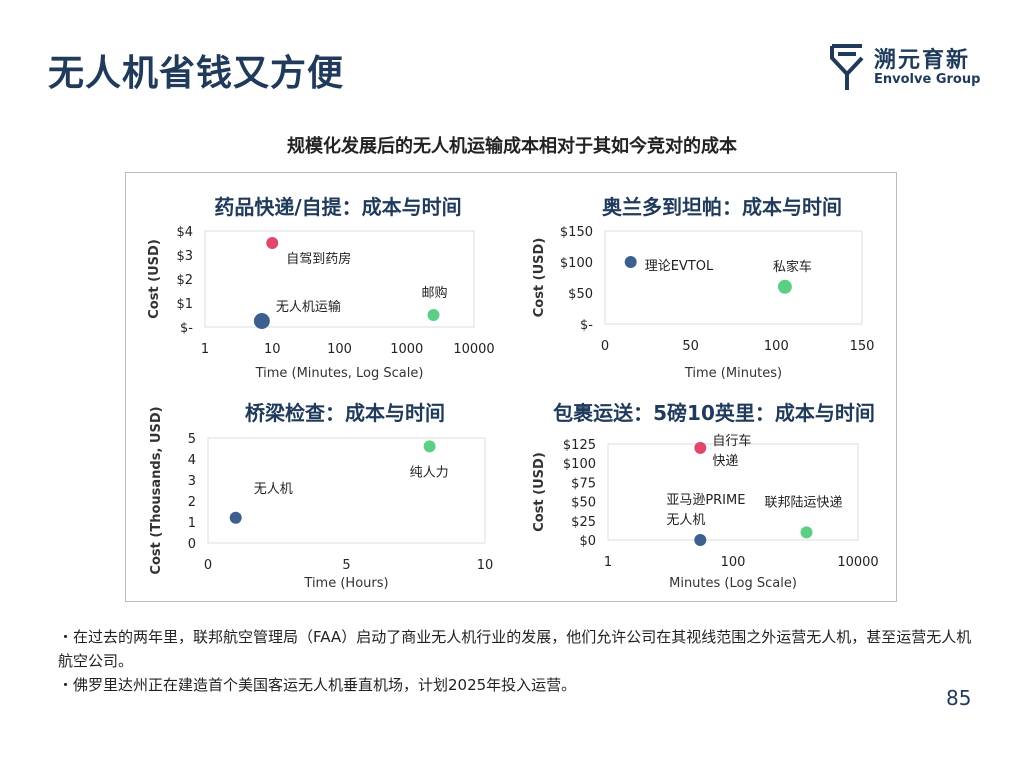 The height and width of the screenshot is (768, 1024). What do you see at coordinates (576, 232) in the screenshot?
I see `y-tick-label: $150` at bounding box center [576, 232].